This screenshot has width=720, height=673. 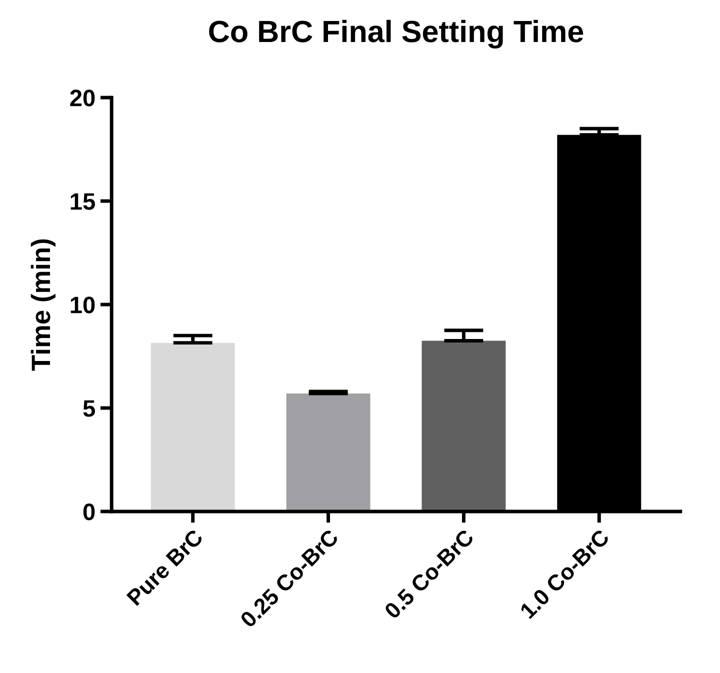 I want to click on y-tick-label: 20, so click(x=82, y=98).